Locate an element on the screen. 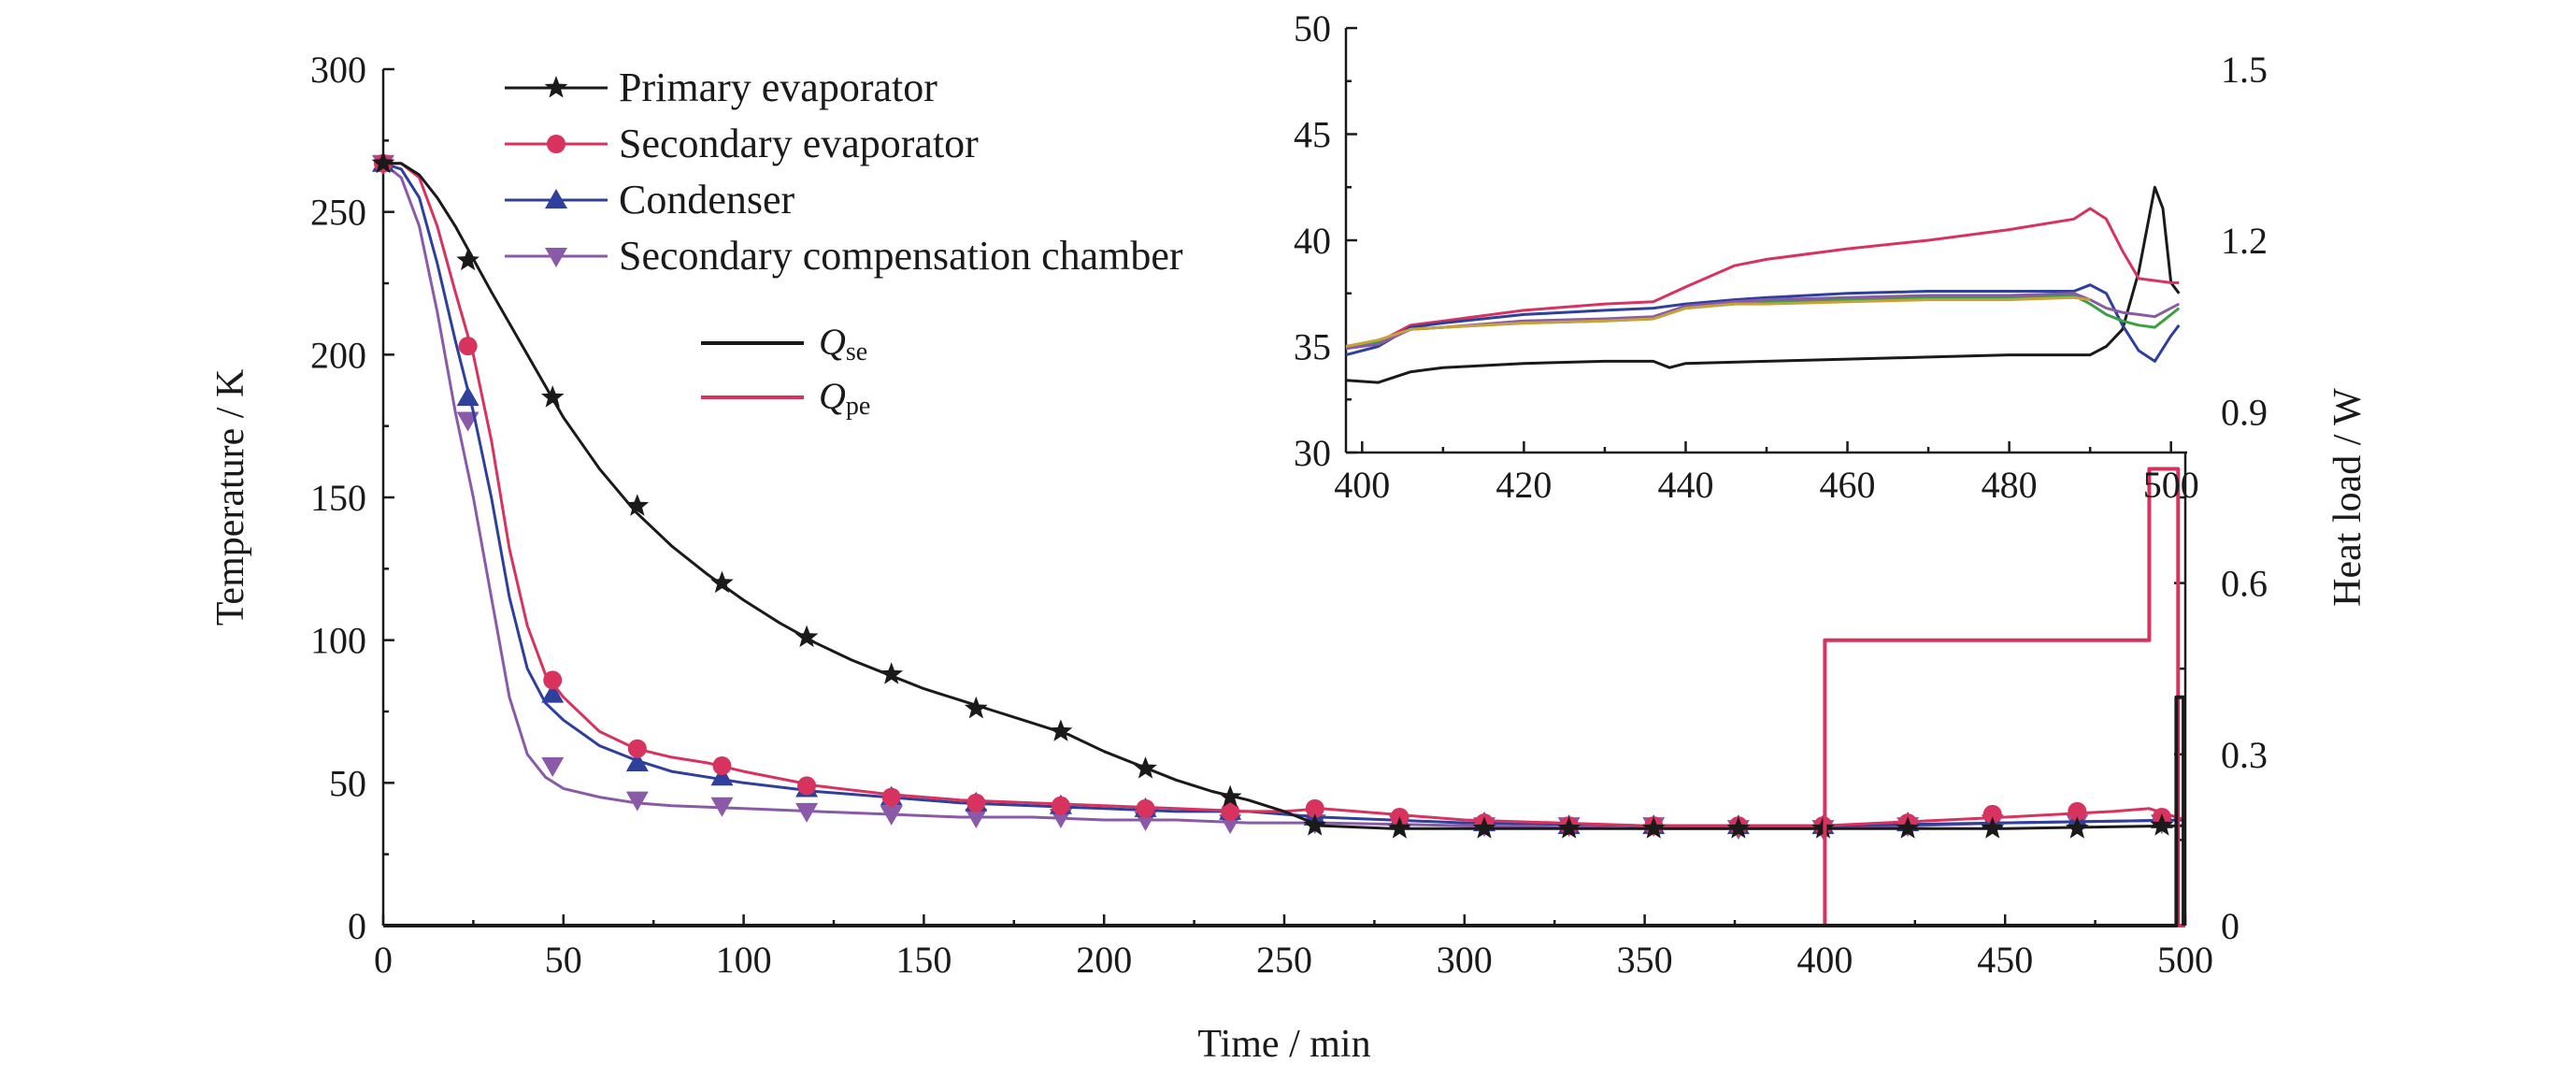 Image resolution: width=2576 pixels, height=1078 pixels. x-tick-label: 100 is located at coordinates (744, 960).